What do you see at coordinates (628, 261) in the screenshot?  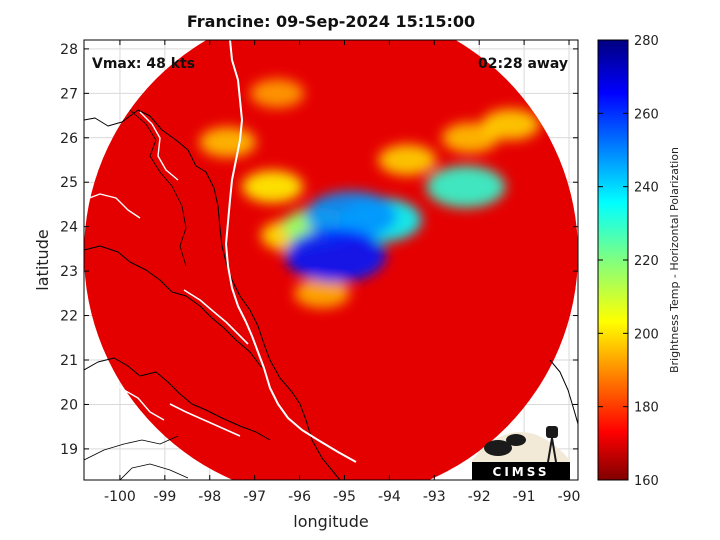 I see `colorbar-ticks: 160 180 200 220 240 260 280` at bounding box center [628, 261].